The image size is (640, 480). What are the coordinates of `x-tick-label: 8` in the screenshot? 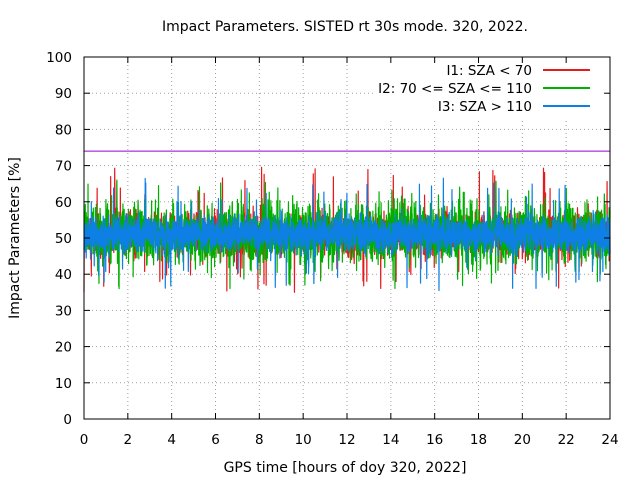 It's located at (259, 440).